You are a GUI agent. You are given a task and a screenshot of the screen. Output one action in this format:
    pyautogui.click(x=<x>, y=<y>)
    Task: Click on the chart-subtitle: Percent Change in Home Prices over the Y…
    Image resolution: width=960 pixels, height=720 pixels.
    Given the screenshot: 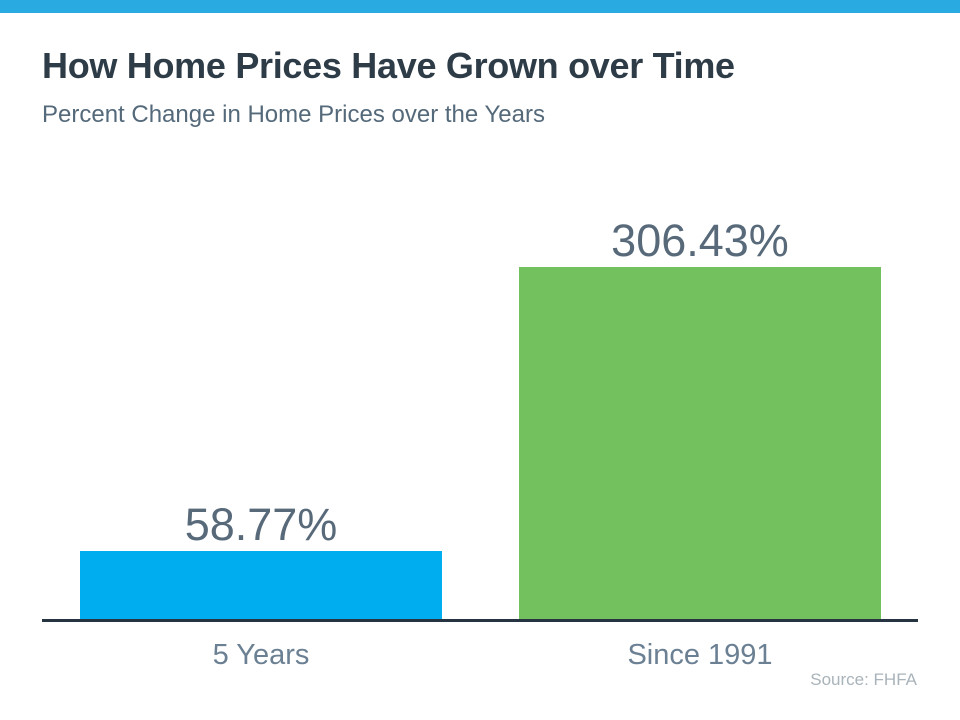 What is the action you would take?
    pyautogui.click(x=293, y=114)
    